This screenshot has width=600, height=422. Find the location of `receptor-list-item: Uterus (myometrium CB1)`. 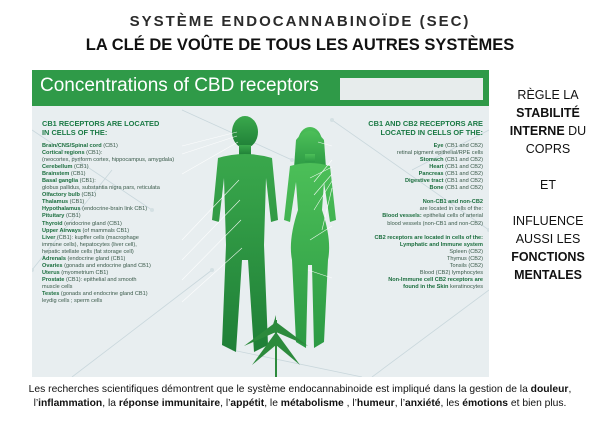

receptor-list-item: Uterus (myometrium CB1) is located at coordinates (75, 272).